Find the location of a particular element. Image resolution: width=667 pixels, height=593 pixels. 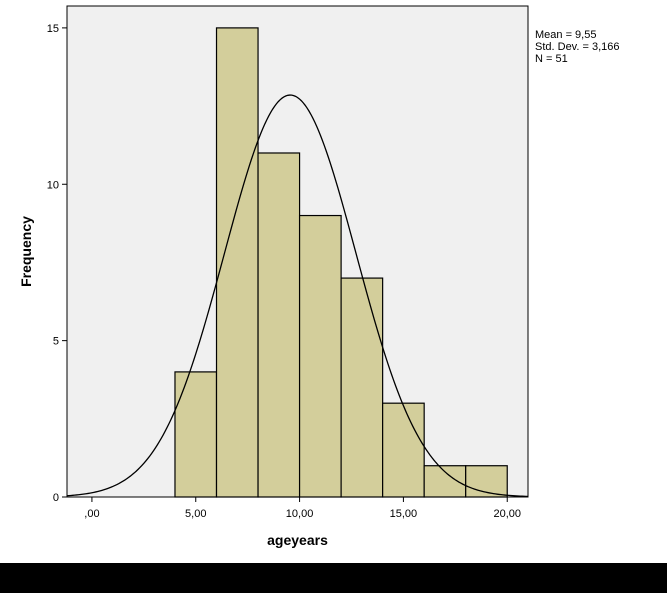

y-tick-label: 15 is located at coordinates (53, 29).